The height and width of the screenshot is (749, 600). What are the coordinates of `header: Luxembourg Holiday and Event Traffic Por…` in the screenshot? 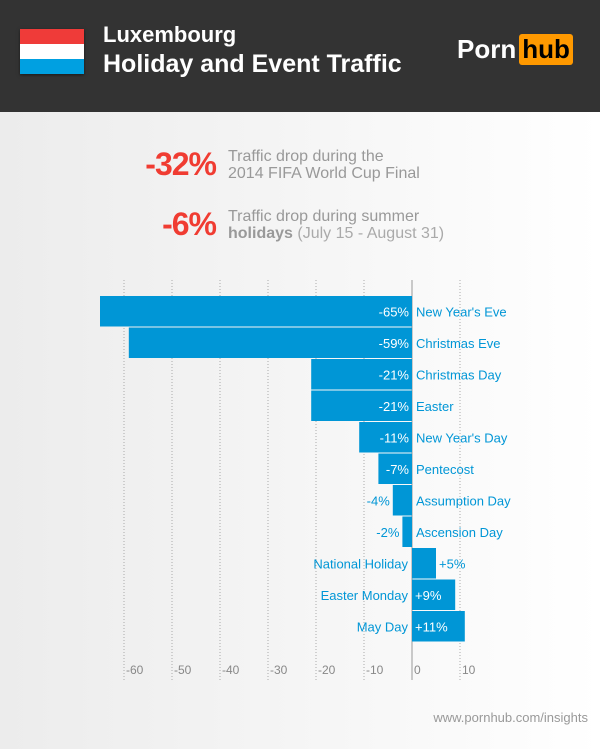 It's located at (300, 56).